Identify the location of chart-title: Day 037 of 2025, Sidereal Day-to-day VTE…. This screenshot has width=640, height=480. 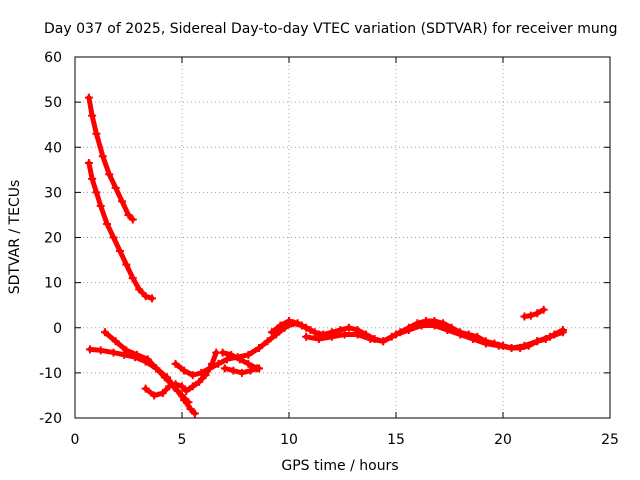
(331, 29).